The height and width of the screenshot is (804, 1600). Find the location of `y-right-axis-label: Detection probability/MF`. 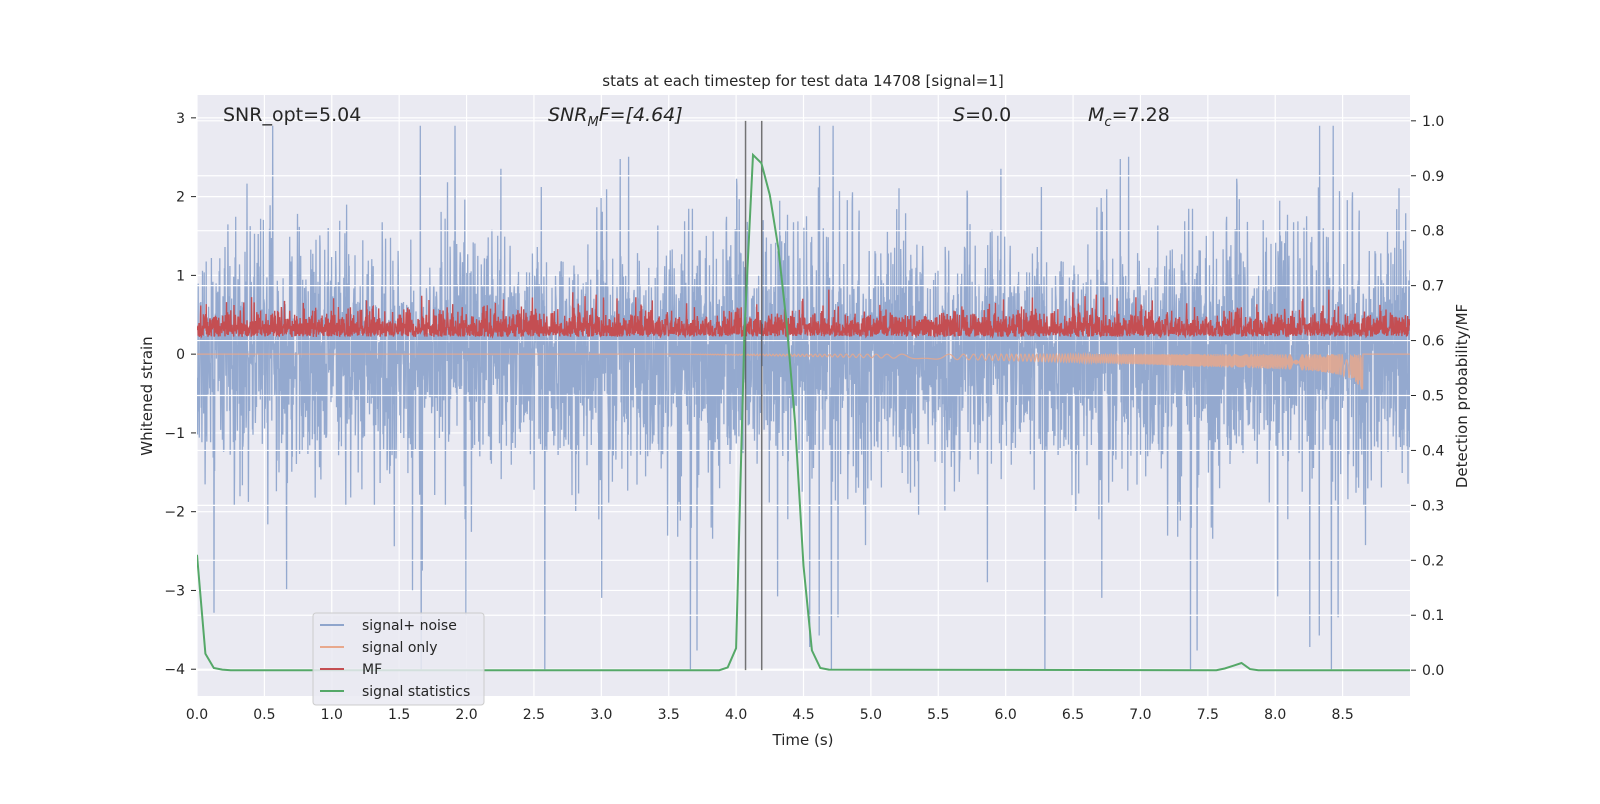

y-right-axis-label: Detection probability/MF is located at coordinates (1462, 396).